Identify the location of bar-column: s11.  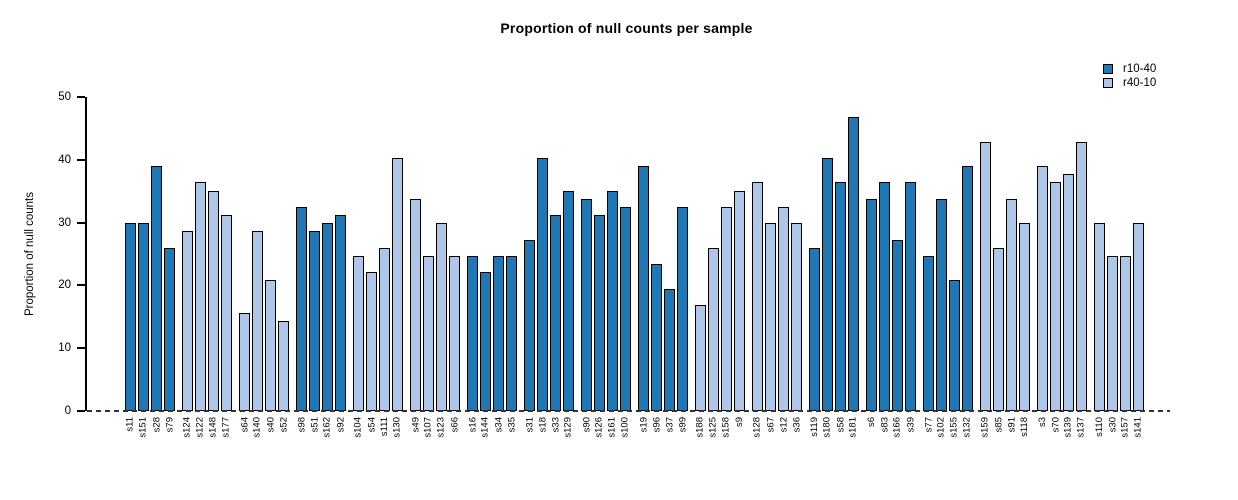
(130, 327).